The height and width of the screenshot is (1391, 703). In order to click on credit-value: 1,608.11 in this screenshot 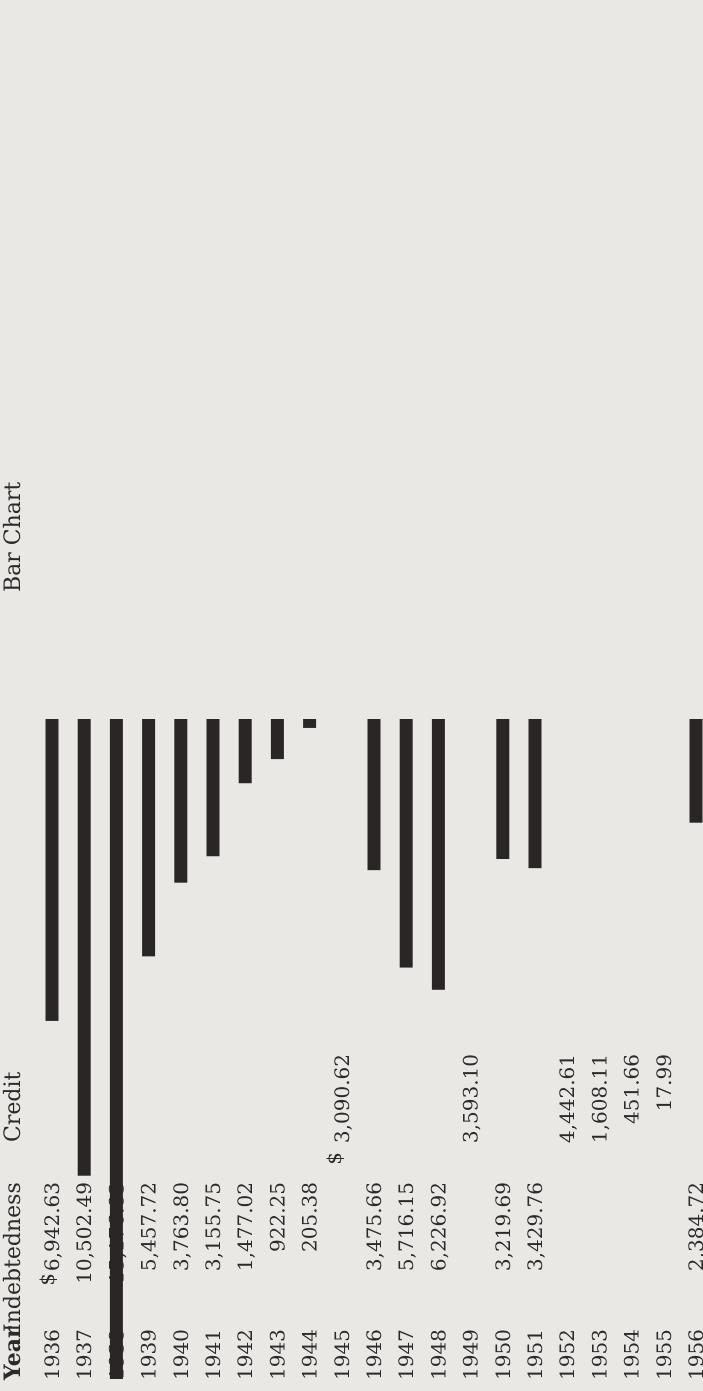, I will do `click(599, 1098)`.